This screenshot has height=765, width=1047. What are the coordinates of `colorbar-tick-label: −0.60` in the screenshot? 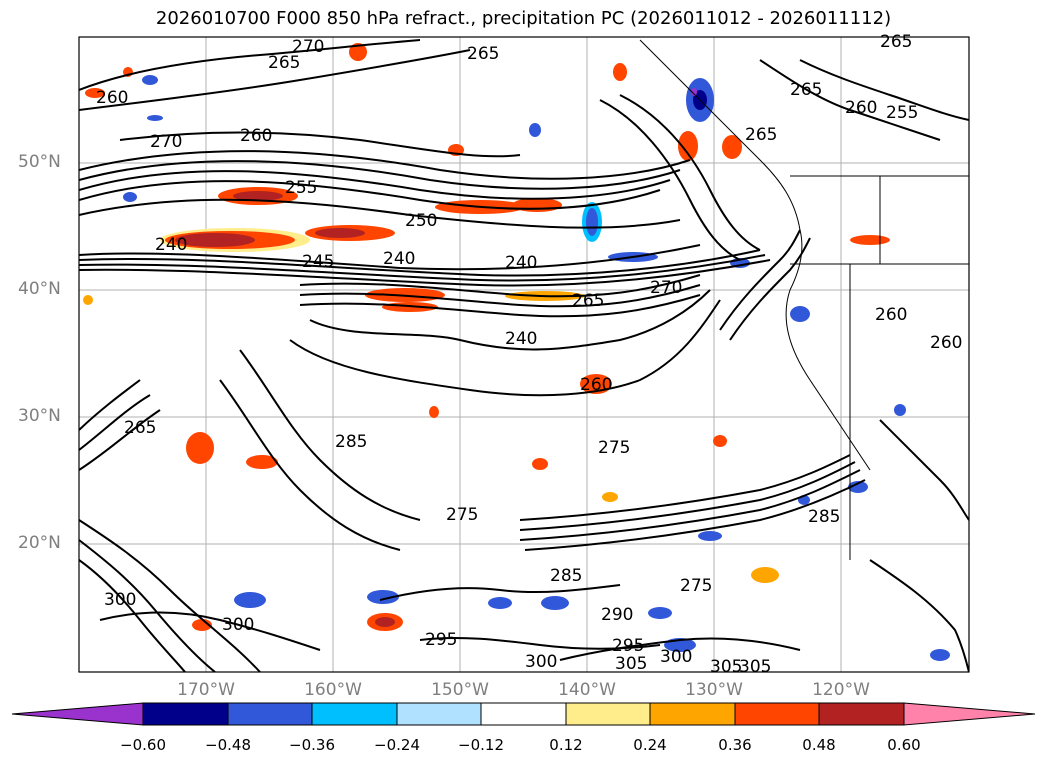 It's located at (143, 745).